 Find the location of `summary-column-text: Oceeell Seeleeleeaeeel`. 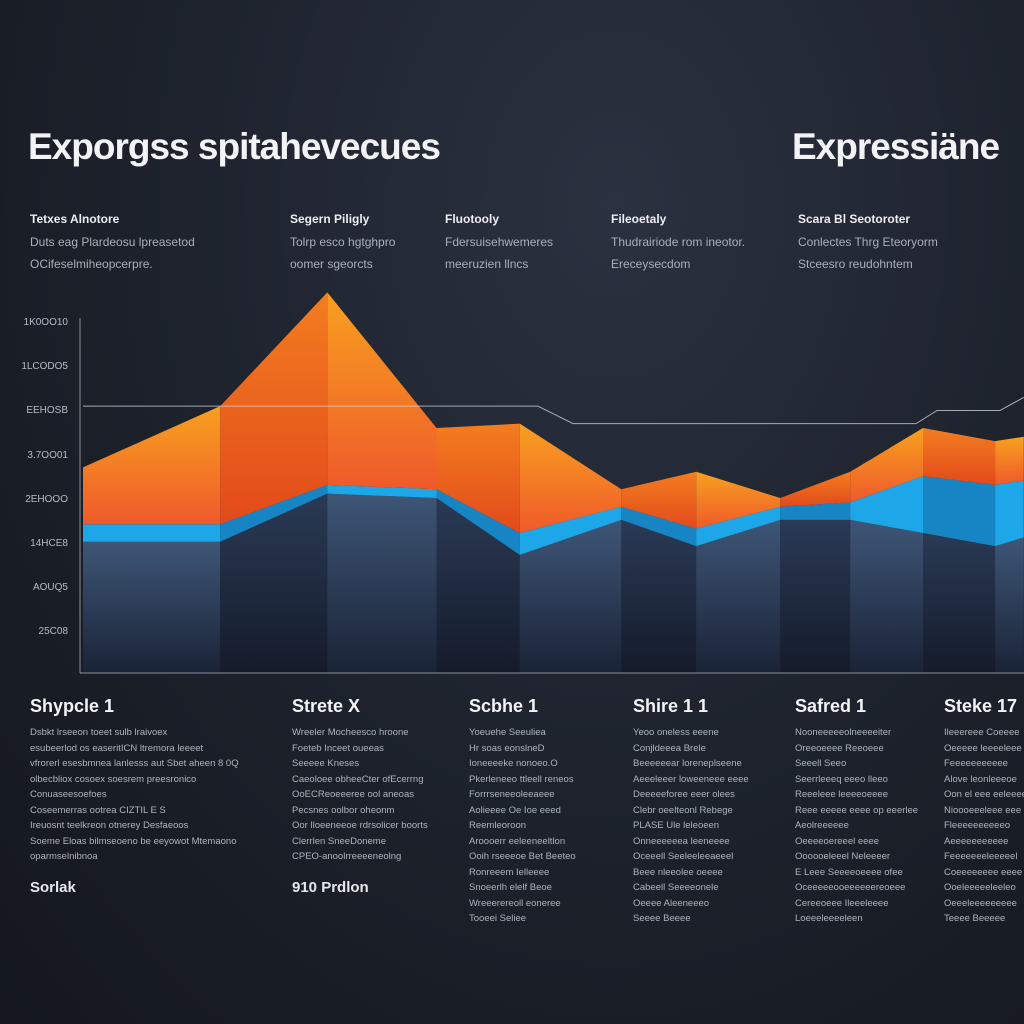

summary-column-text: Oceeell Seeleeleeaeeel is located at coordinates (683, 856).